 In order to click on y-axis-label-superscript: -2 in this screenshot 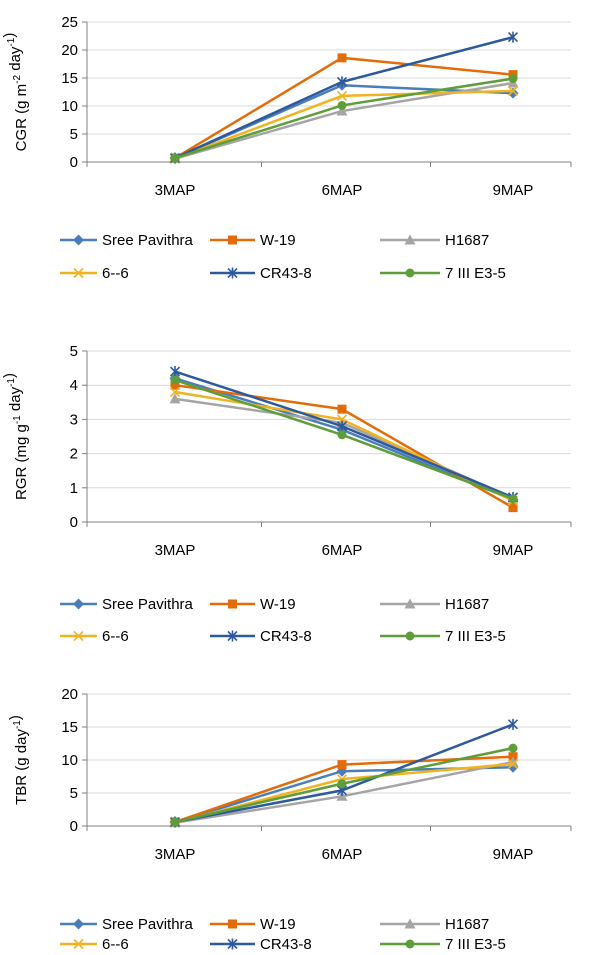, I will do `click(17, 79)`.